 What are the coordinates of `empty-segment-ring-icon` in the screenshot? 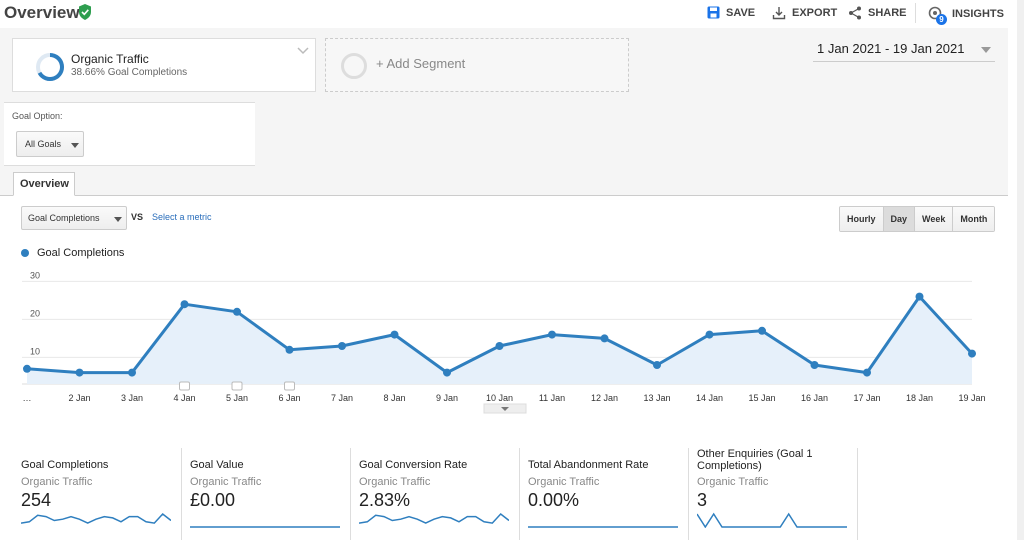 It's located at (354, 66).